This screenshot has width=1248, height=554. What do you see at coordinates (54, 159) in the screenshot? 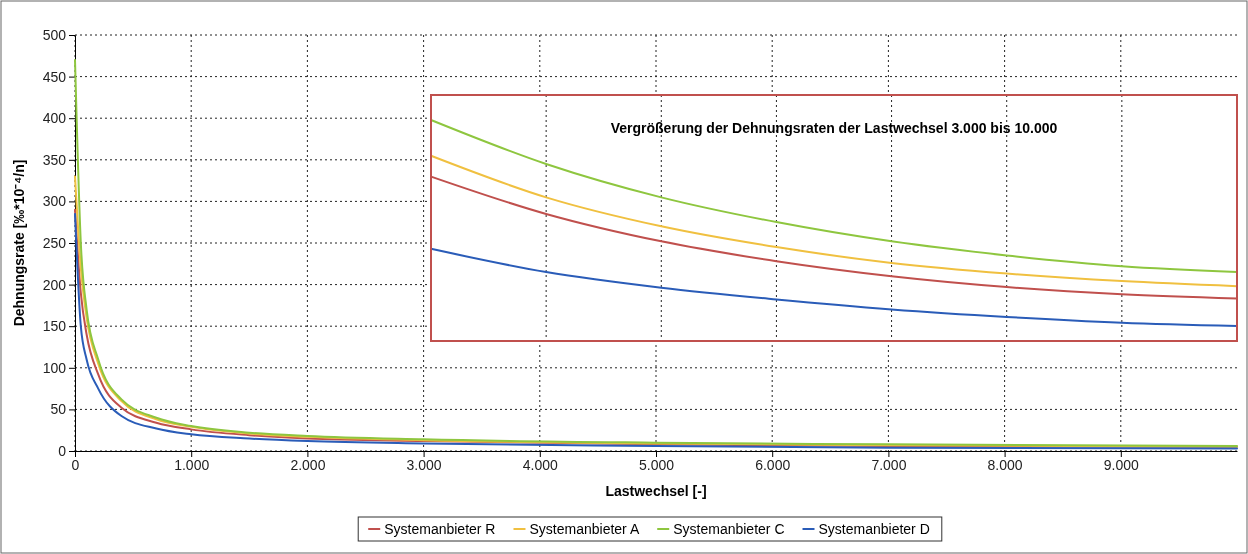
I see `y-tick-label: 350` at bounding box center [54, 159].